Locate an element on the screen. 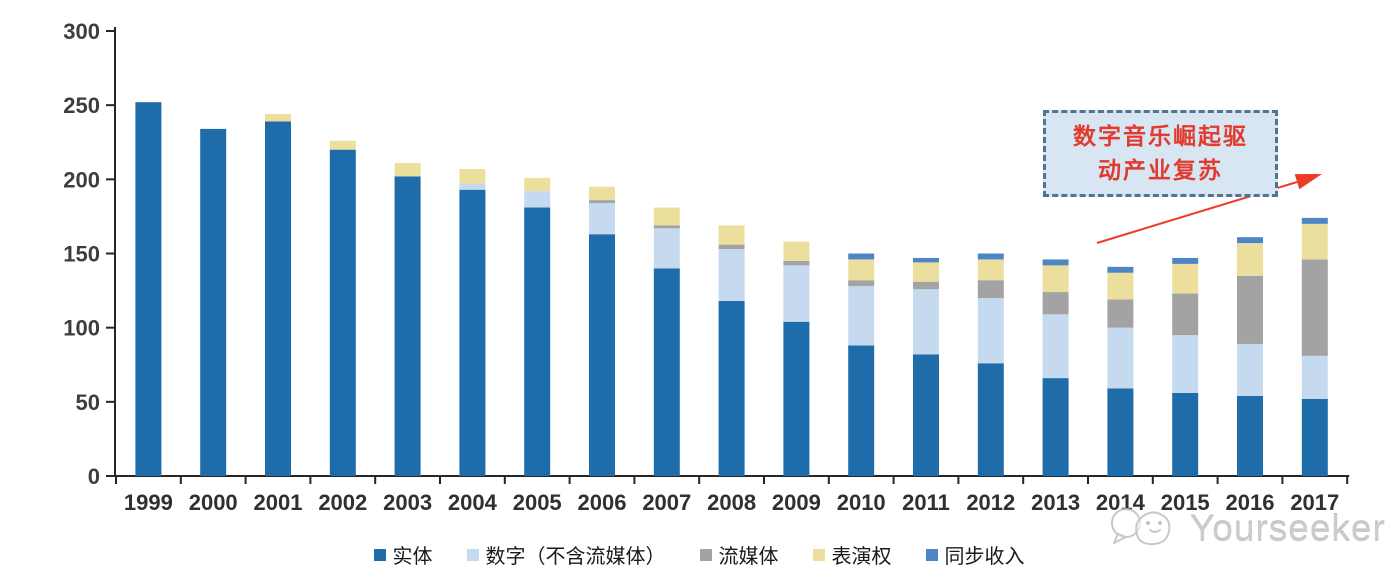 The width and height of the screenshot is (1398, 582). x-axis-label: 2008 is located at coordinates (731, 502).